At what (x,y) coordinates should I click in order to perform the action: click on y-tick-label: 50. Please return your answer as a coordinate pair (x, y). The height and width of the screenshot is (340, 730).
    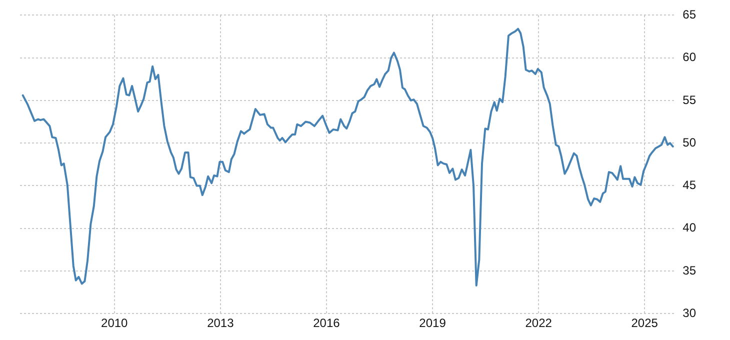
    Looking at the image, I should click on (689, 142).